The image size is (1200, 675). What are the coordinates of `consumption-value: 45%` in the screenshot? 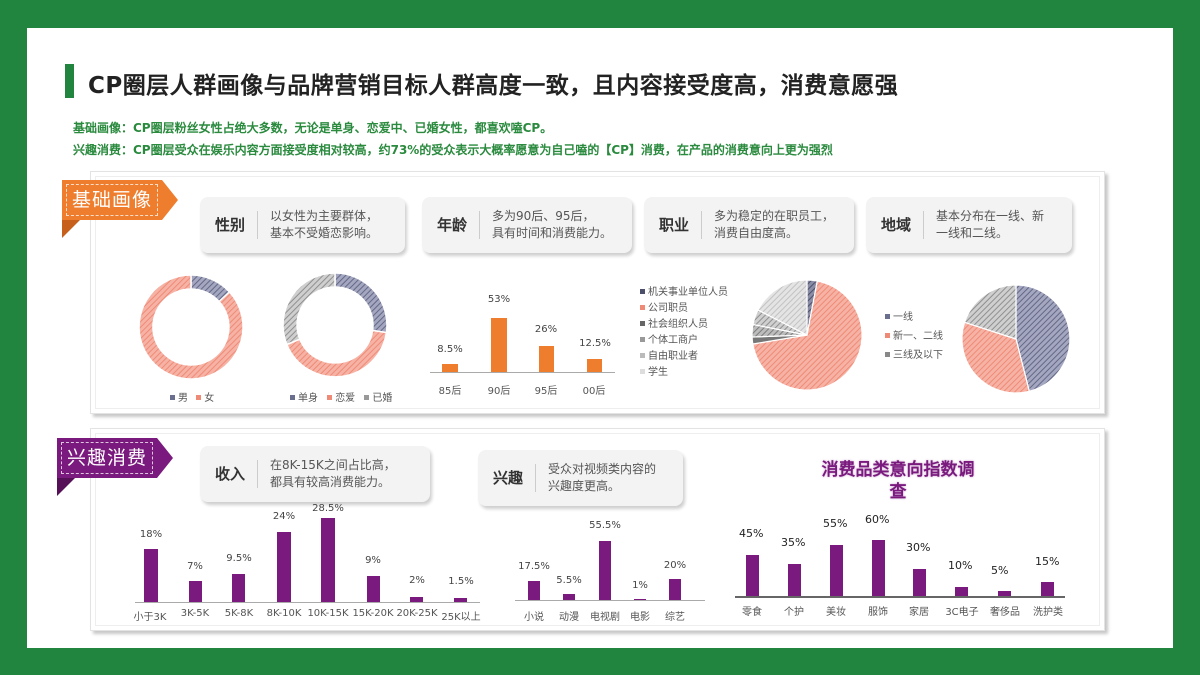 It's located at (751, 533).